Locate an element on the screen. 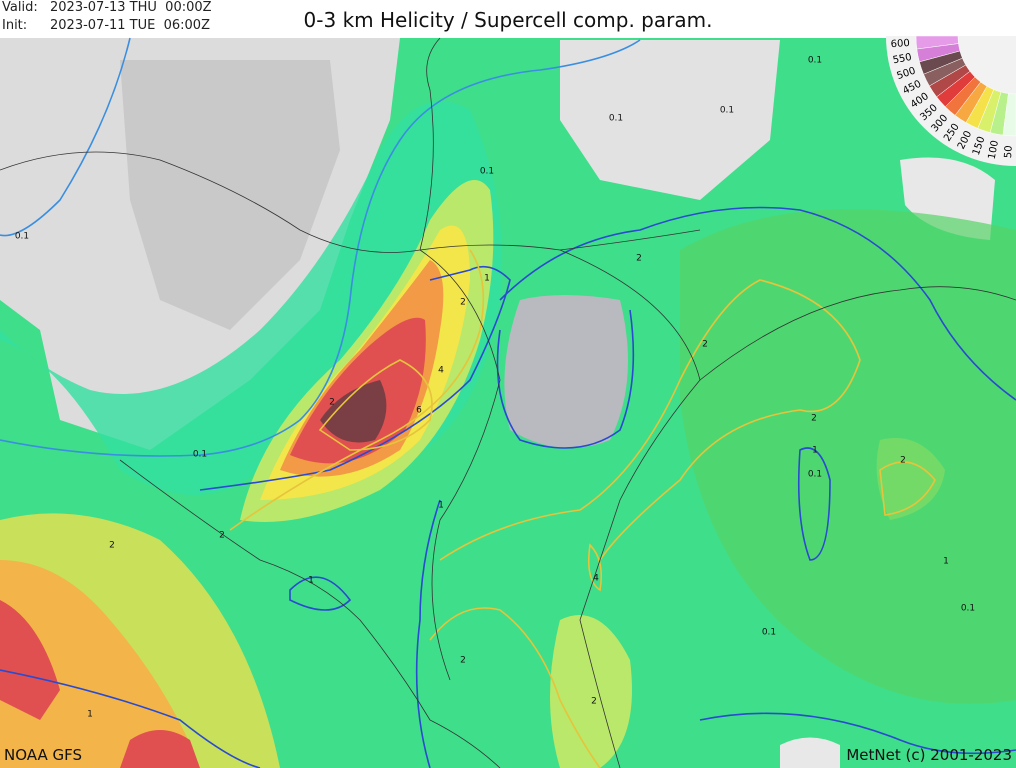 The image size is (1016, 768). legend-label: 600 is located at coordinates (900, 44).